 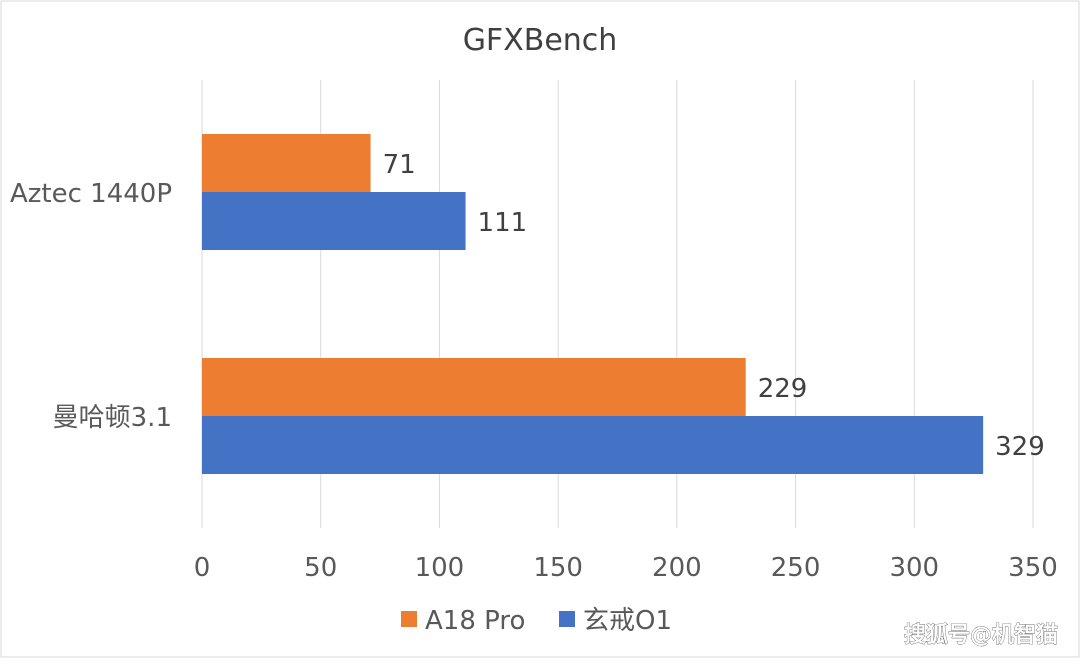 I want to click on legend-label: 玄戒O1, so click(x=627, y=621).